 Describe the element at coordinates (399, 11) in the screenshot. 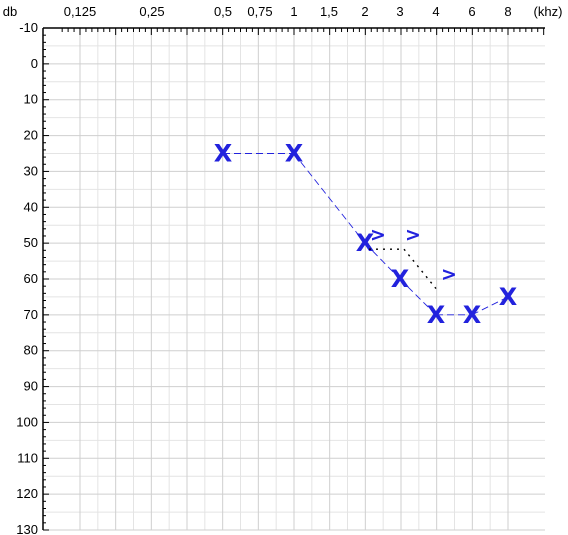

I see `x-tick-label: 3` at that location.